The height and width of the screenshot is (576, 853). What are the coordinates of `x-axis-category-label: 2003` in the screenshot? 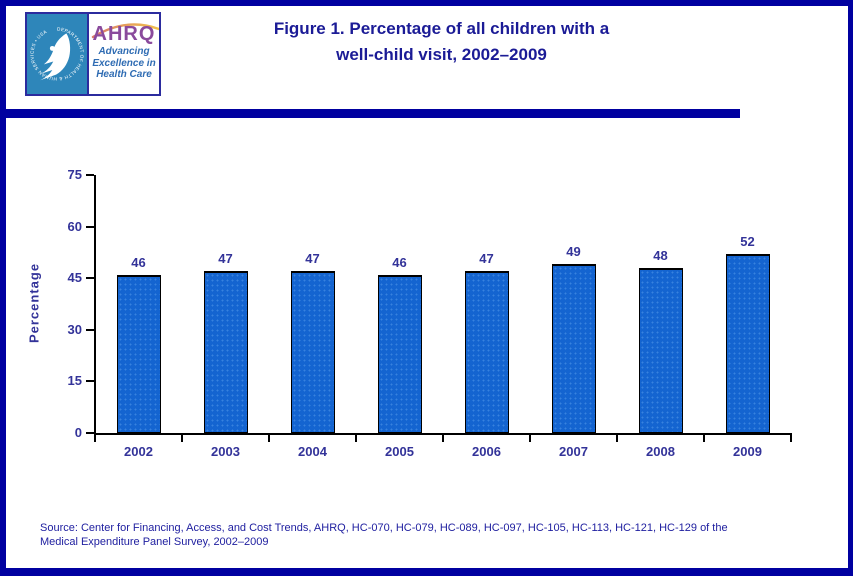 It's located at (225, 451).